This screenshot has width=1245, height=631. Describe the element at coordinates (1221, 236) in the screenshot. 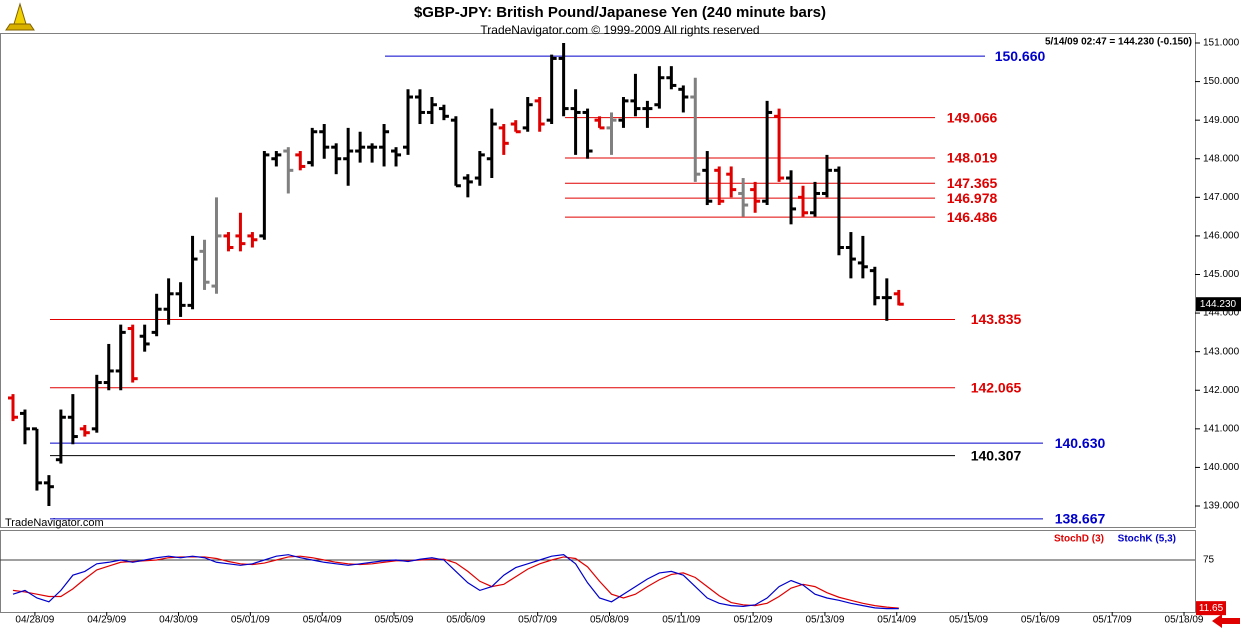

I see `y-tick-label: 146.000` at that location.